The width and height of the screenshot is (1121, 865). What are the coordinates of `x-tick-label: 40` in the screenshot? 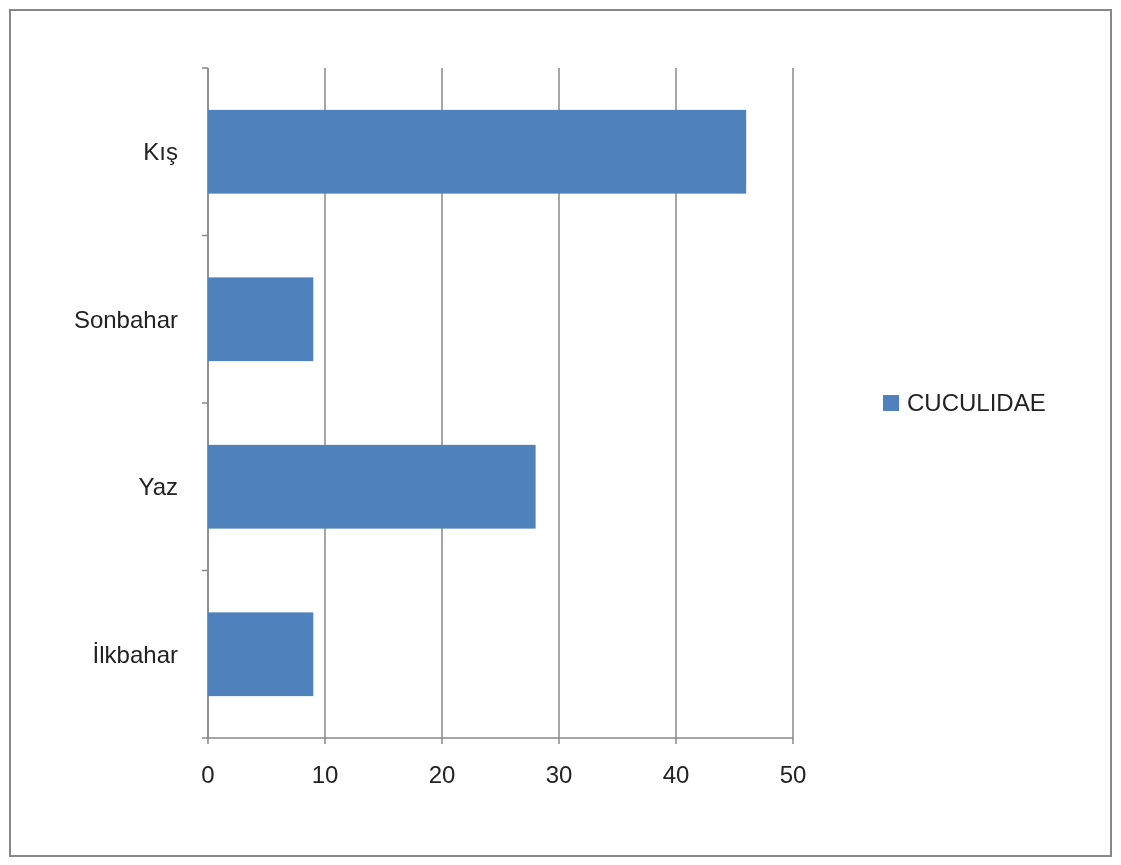 It's located at (676, 774).